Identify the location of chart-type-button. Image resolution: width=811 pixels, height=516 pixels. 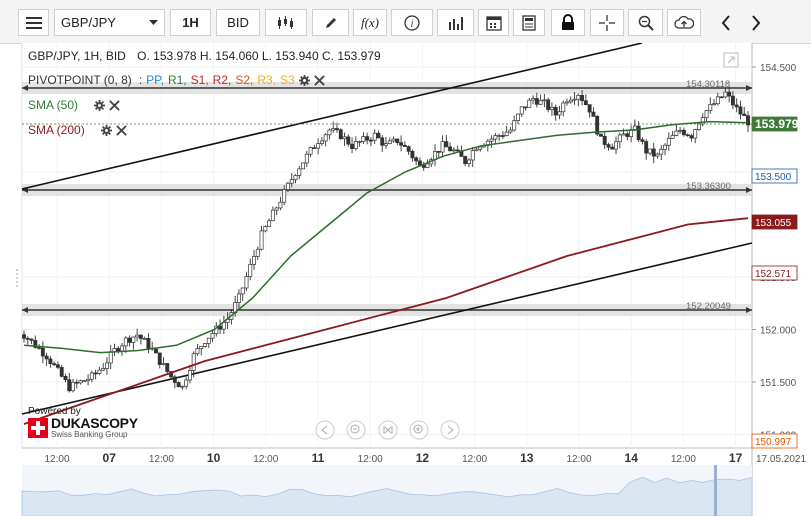
(286, 22).